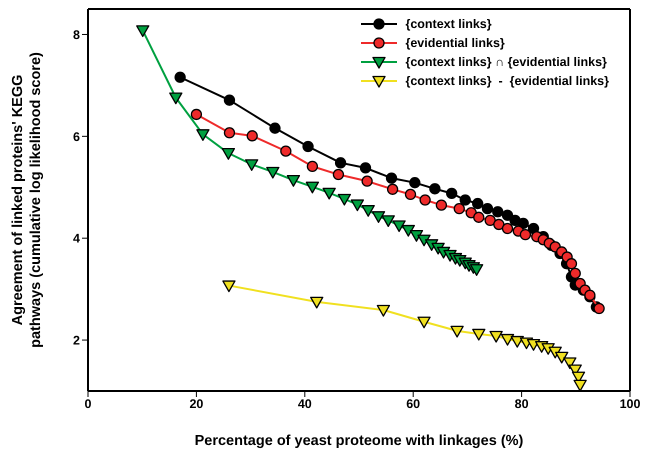 The height and width of the screenshot is (459, 649). What do you see at coordinates (507, 81) in the screenshot?
I see `legend-label: {context links} - {evidential links}` at bounding box center [507, 81].